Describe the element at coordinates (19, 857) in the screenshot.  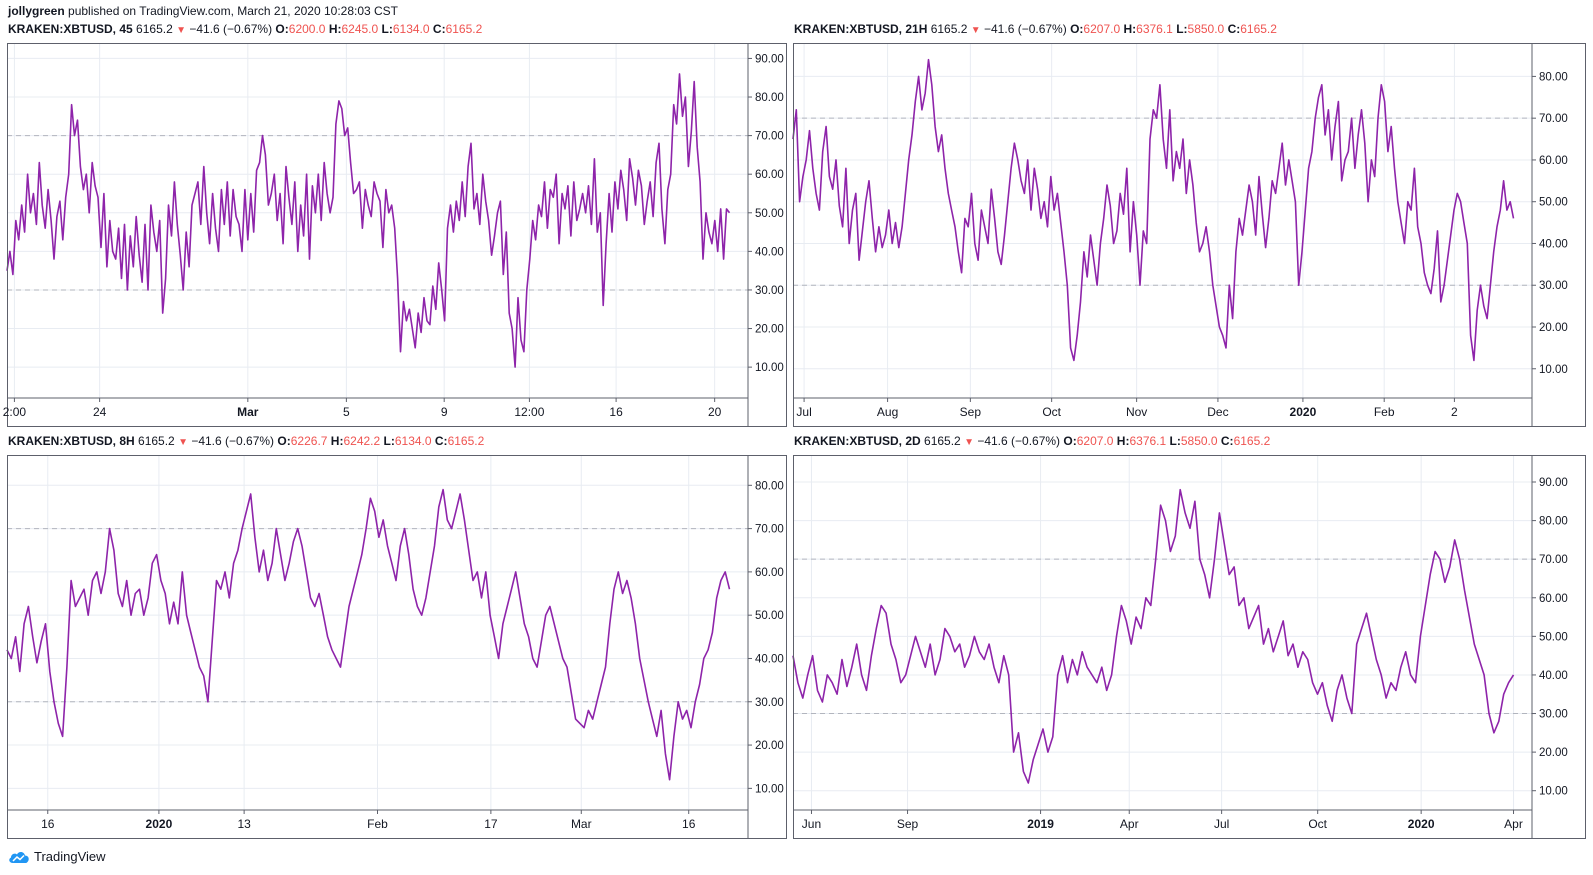
I see `tradingview-cloud-icon` at that location.